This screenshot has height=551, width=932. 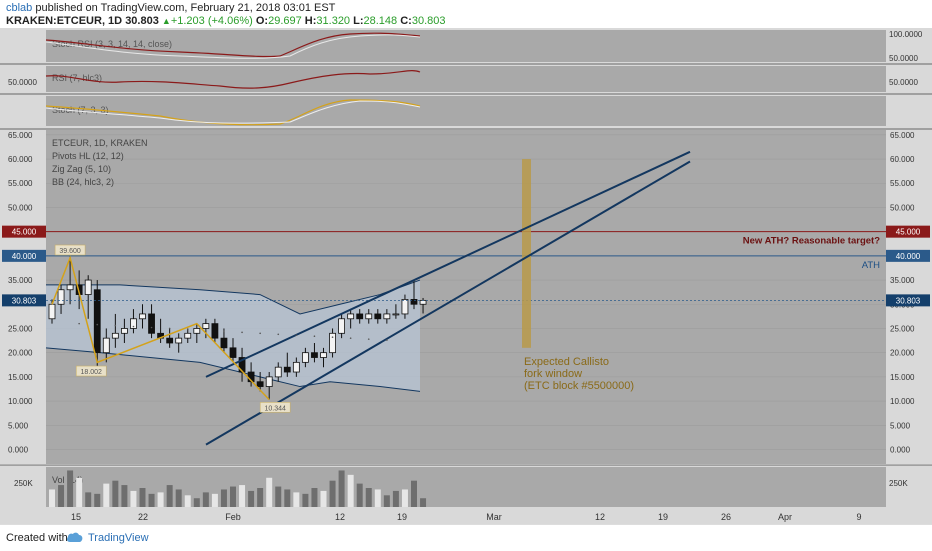 What do you see at coordinates (902, 280) in the screenshot?
I see `y-tick-right: 35.000` at bounding box center [902, 280].